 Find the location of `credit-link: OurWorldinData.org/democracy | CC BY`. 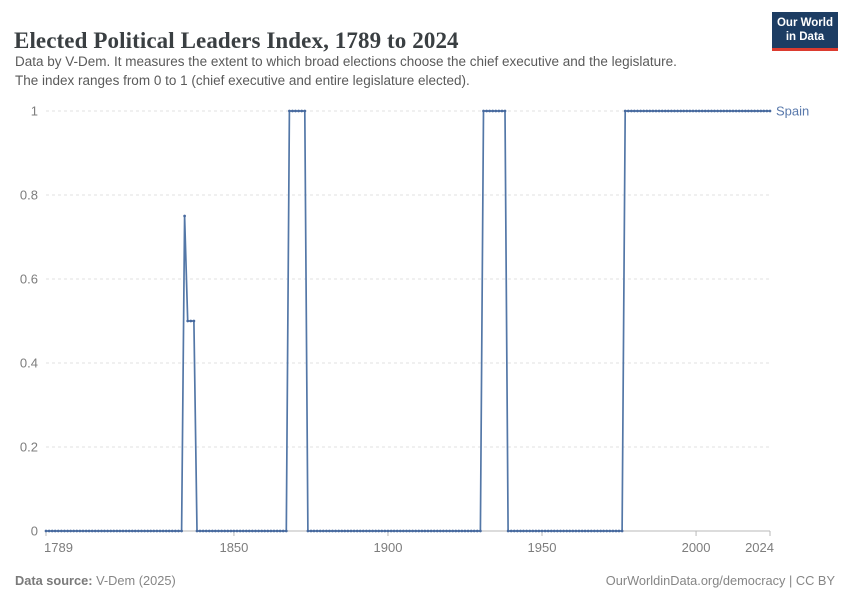

credit-link: OurWorldinData.org/democracy | CC BY is located at coordinates (720, 580).